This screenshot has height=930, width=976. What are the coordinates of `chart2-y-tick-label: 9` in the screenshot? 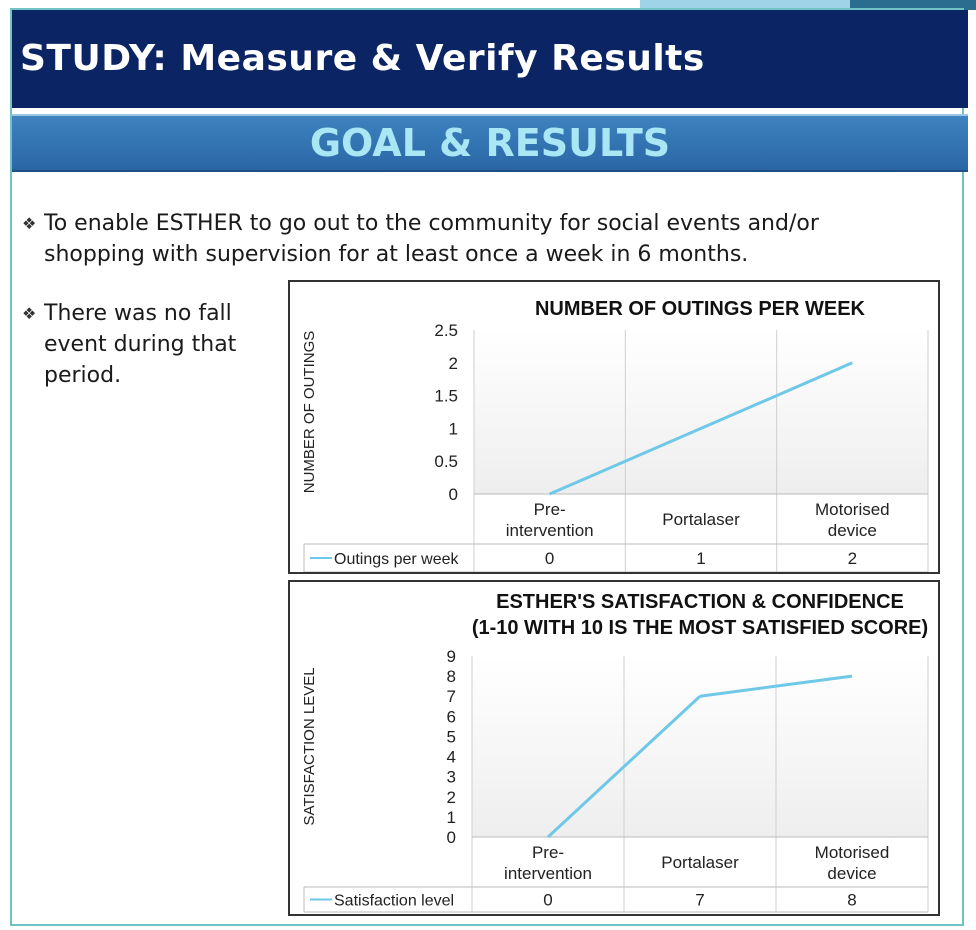 It's located at (451, 656).